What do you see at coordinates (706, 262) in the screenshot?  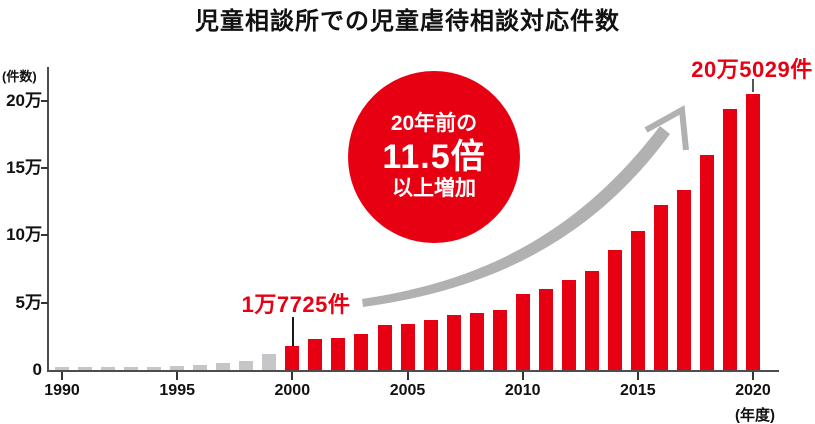 I see `bar-2018` at bounding box center [706, 262].